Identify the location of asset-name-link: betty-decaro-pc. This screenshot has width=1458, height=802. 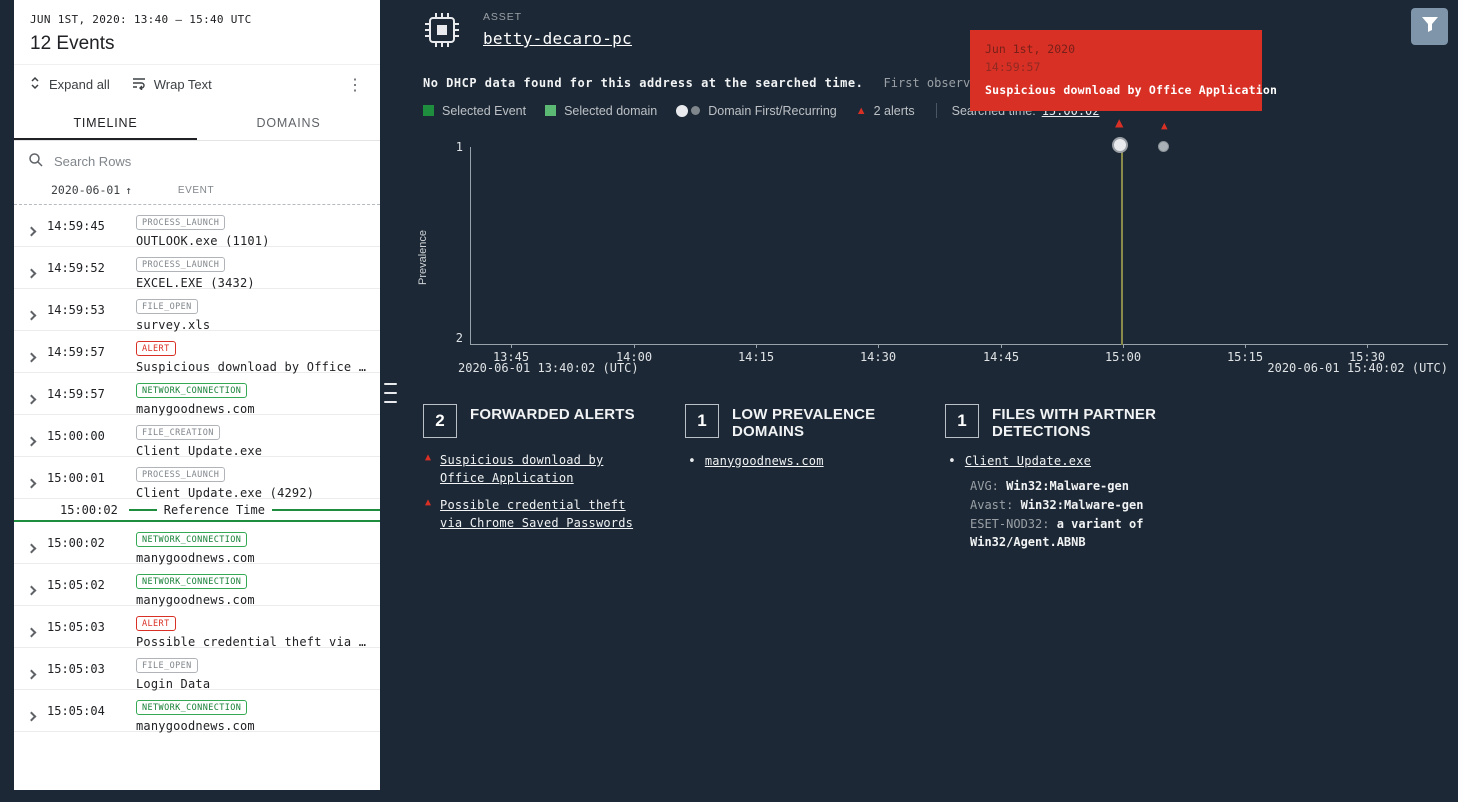
(557, 38).